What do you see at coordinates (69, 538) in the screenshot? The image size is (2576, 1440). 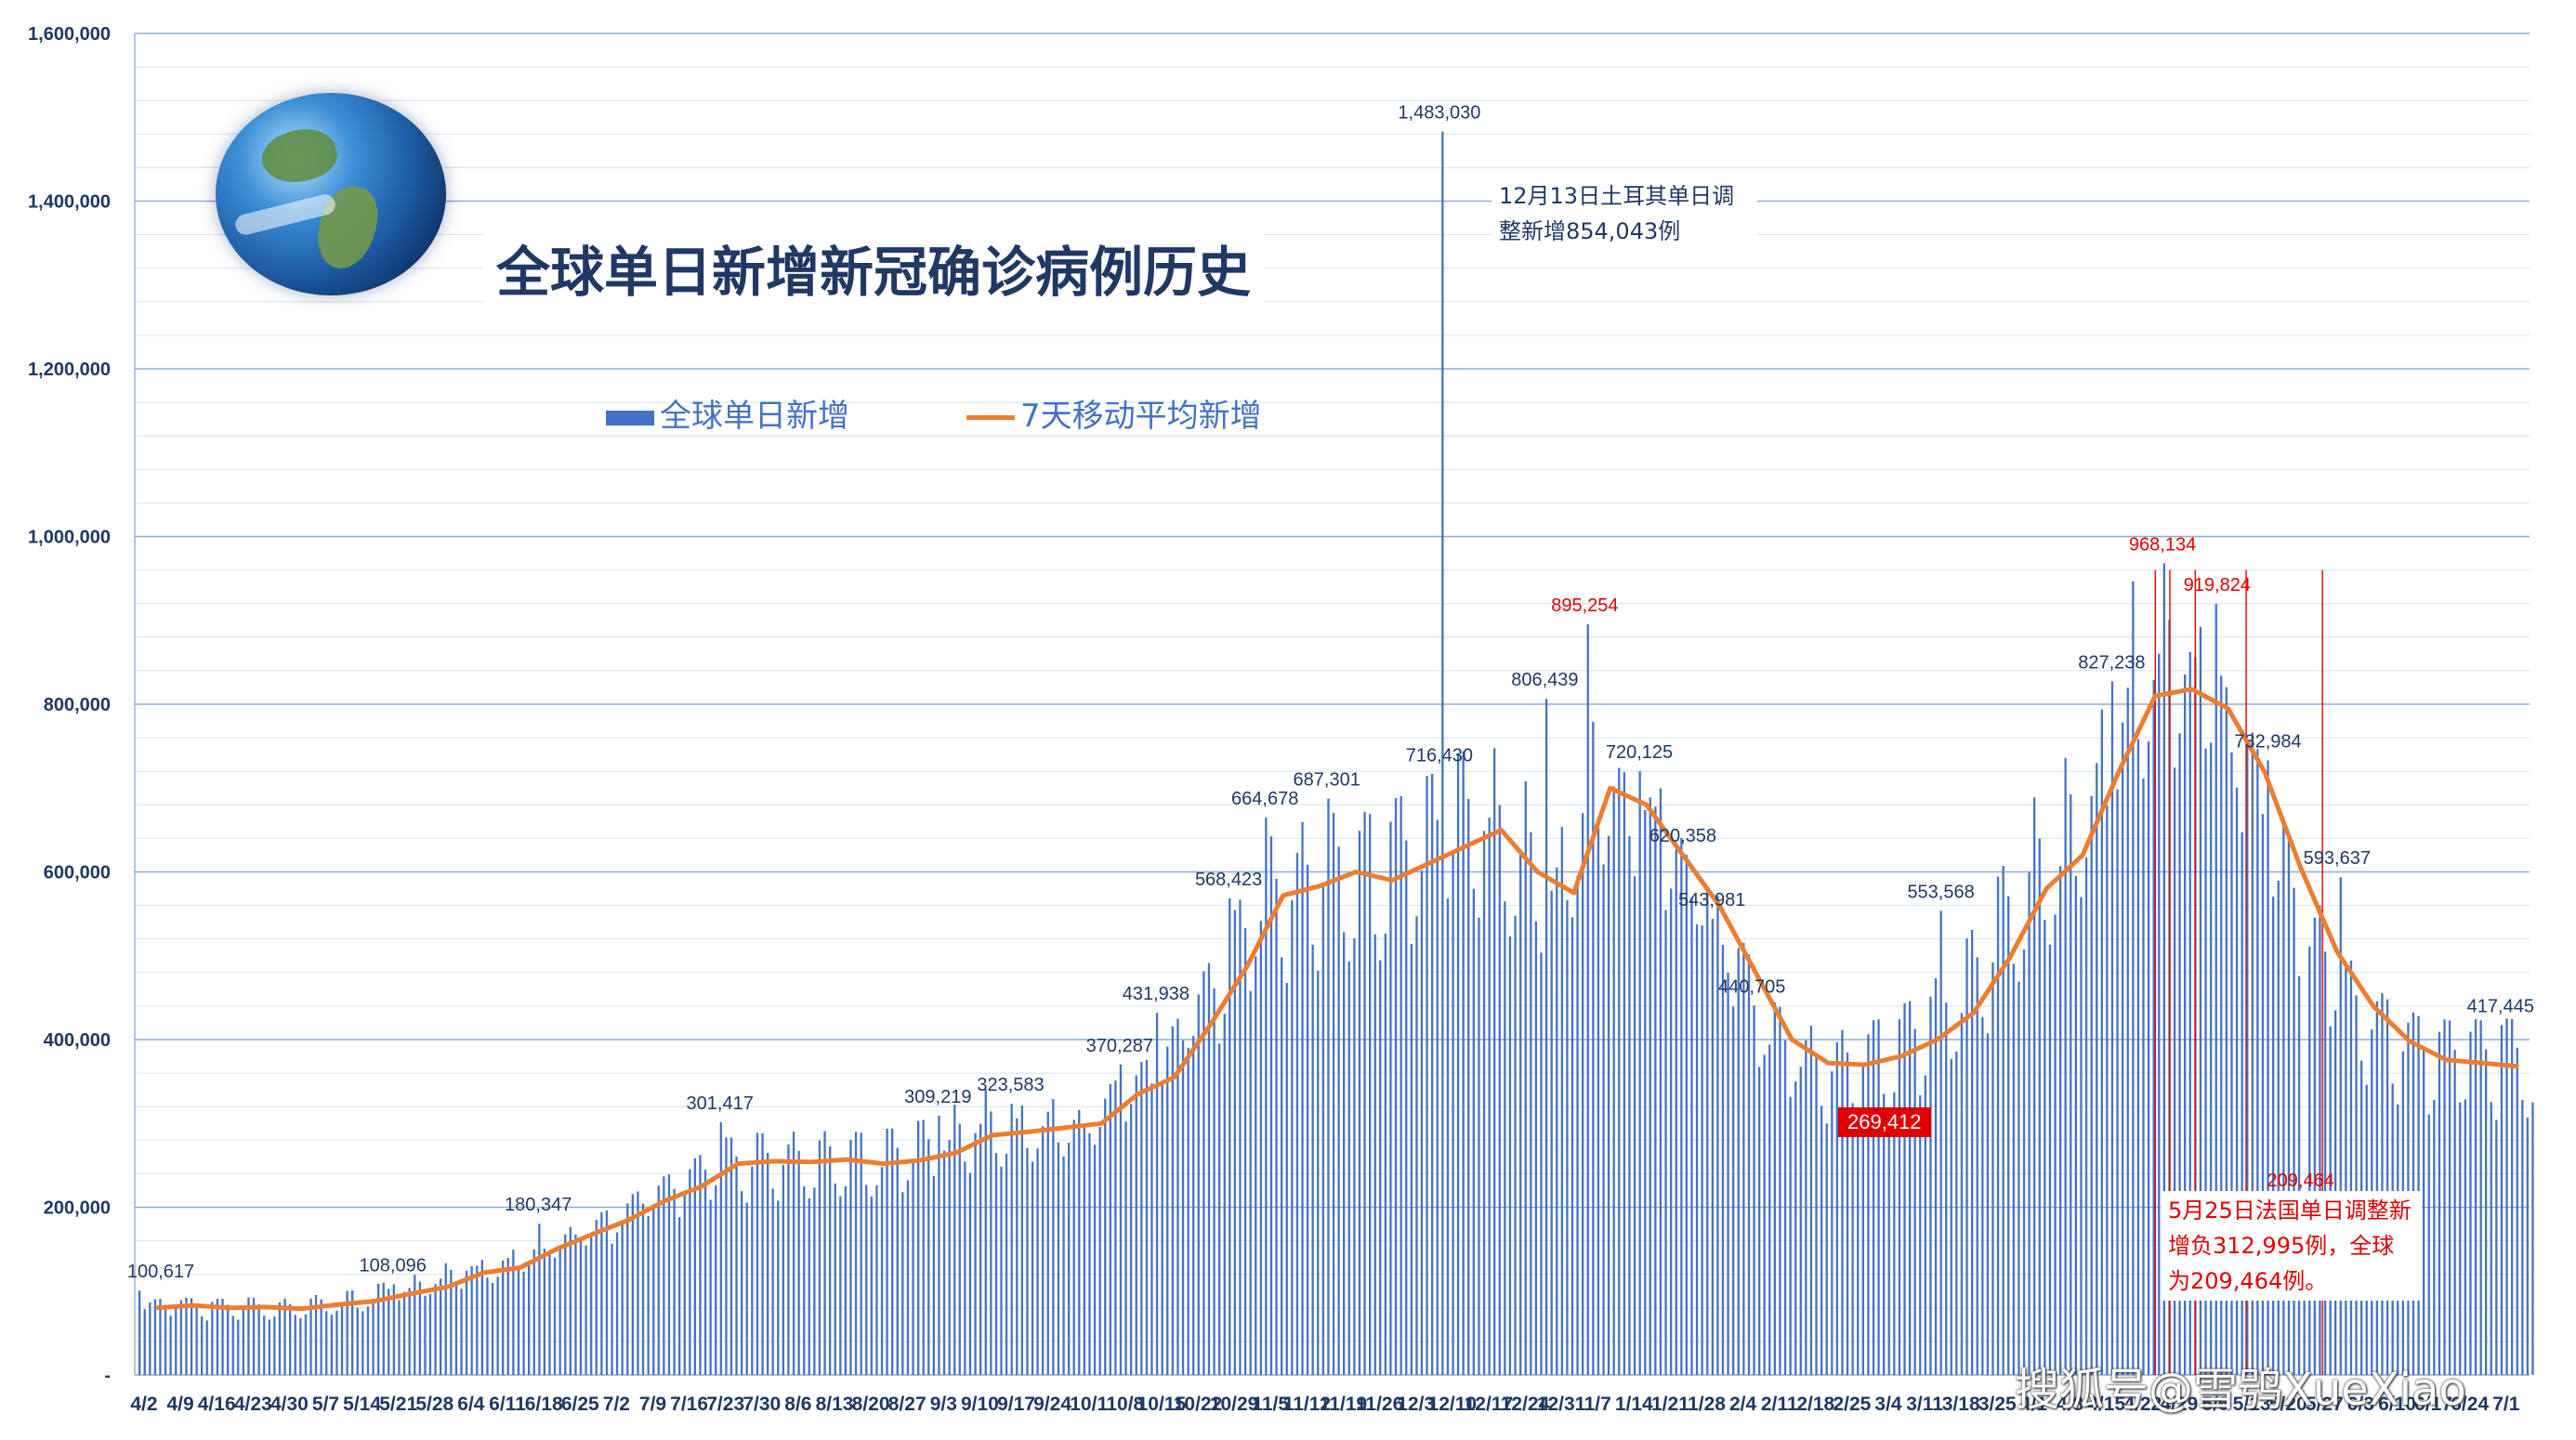 I see `y-tick-label: 1,000,000` at bounding box center [69, 538].